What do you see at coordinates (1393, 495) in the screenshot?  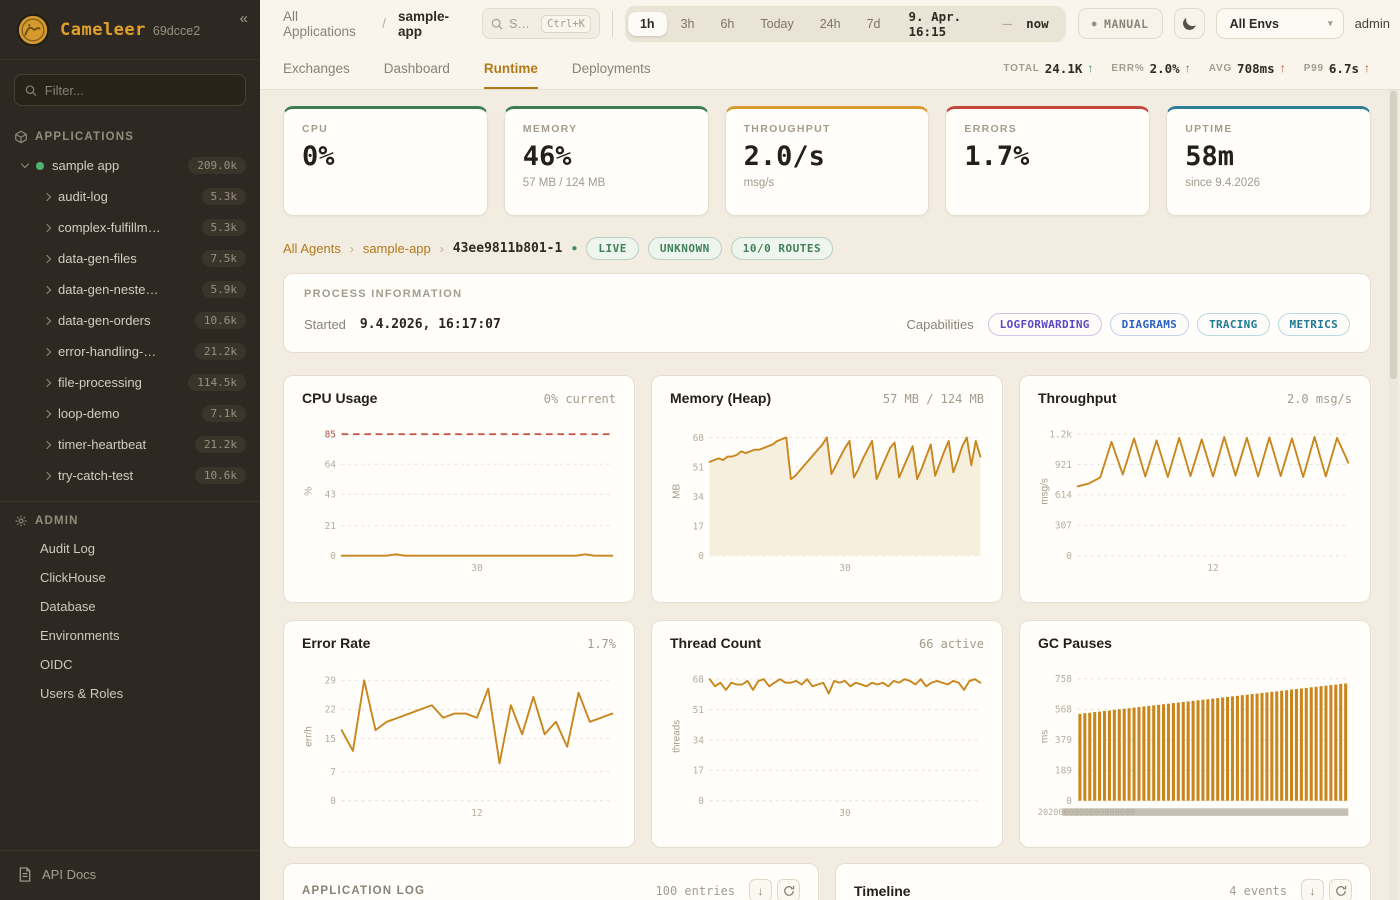 I see `scrollbar-track` at bounding box center [1393, 495].